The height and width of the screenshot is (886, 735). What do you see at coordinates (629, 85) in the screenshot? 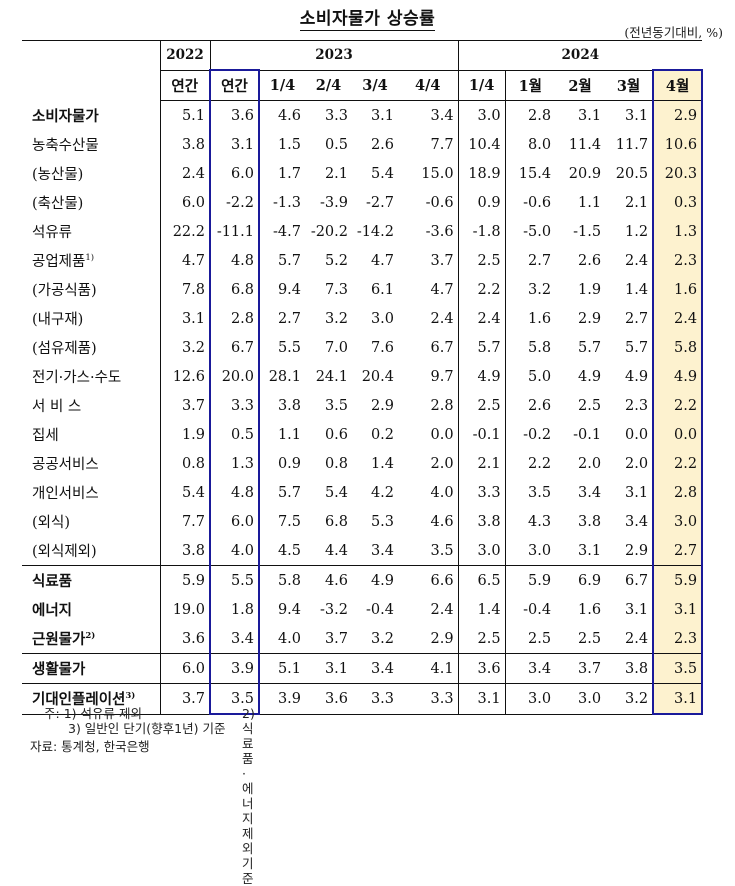
I see `header-period: 3월` at bounding box center [629, 85].